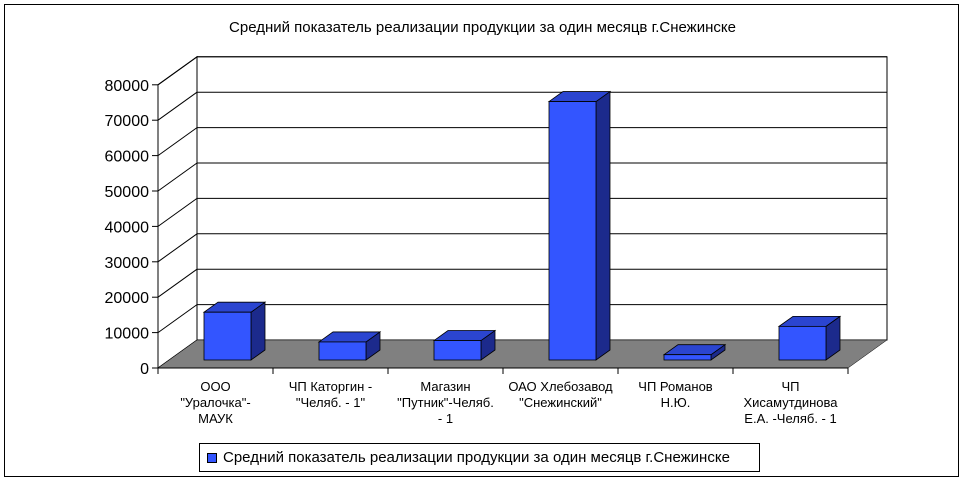 This screenshot has height=483, width=965. What do you see at coordinates (212, 457) in the screenshot?
I see `legend-swatch` at bounding box center [212, 457].